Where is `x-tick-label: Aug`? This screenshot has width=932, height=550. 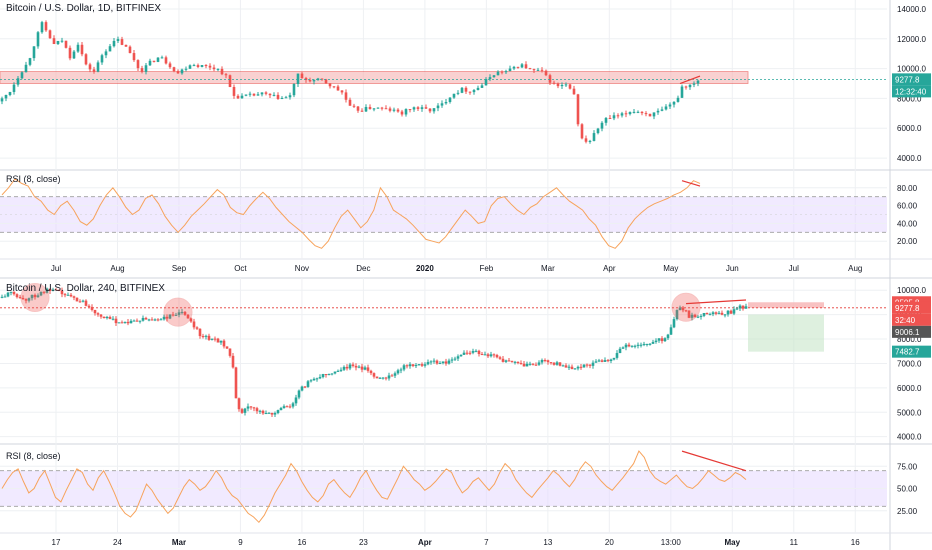
x-tick-label: Aug is located at coordinates (117, 268).